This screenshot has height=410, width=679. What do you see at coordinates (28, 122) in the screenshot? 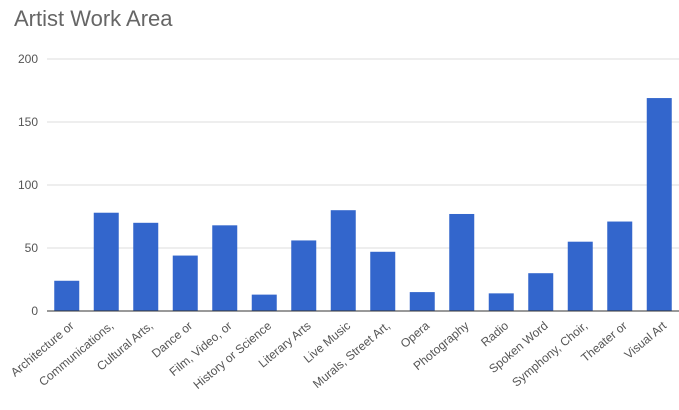
I see `y-tick-label: 150` at bounding box center [28, 122].